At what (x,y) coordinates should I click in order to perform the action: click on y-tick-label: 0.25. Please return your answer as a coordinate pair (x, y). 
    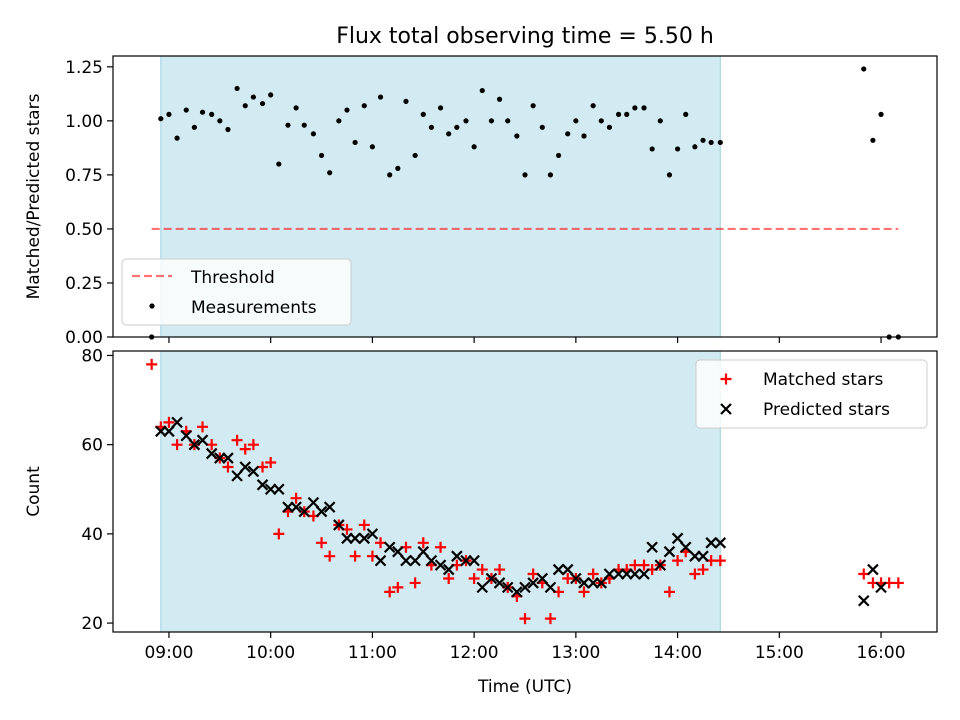
    Looking at the image, I should click on (84, 284).